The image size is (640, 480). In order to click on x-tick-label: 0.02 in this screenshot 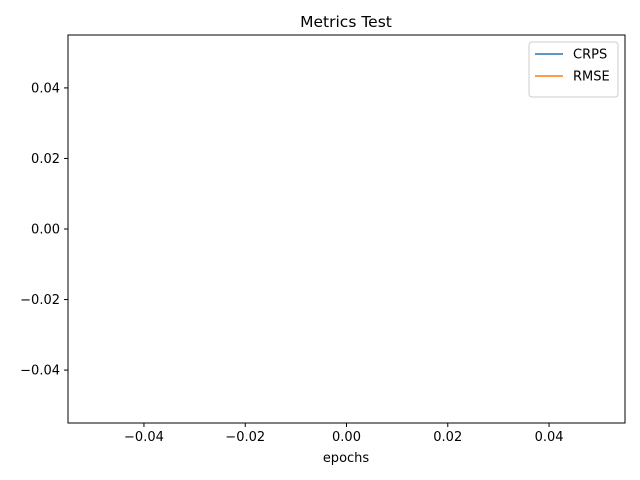, I will do `click(447, 437)`.